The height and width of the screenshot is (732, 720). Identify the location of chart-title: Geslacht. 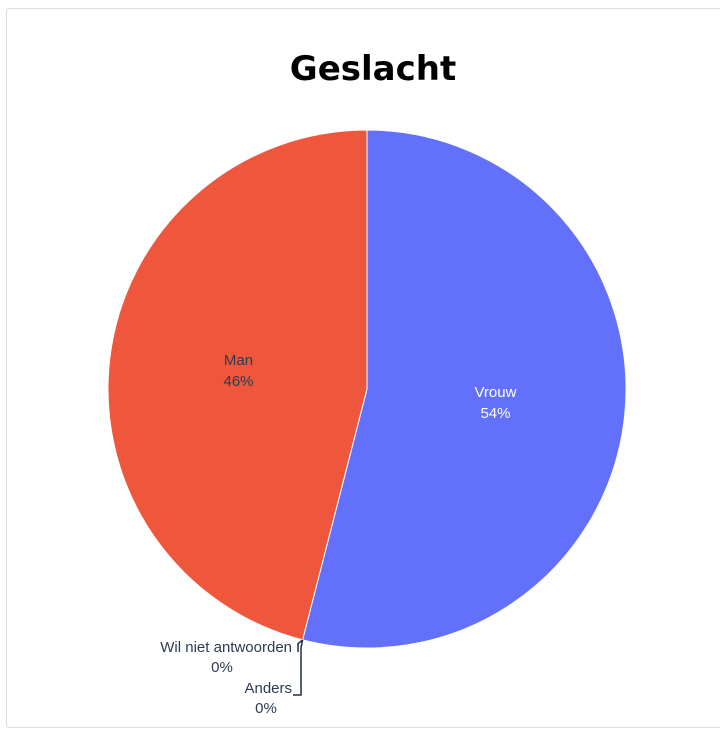
(373, 69).